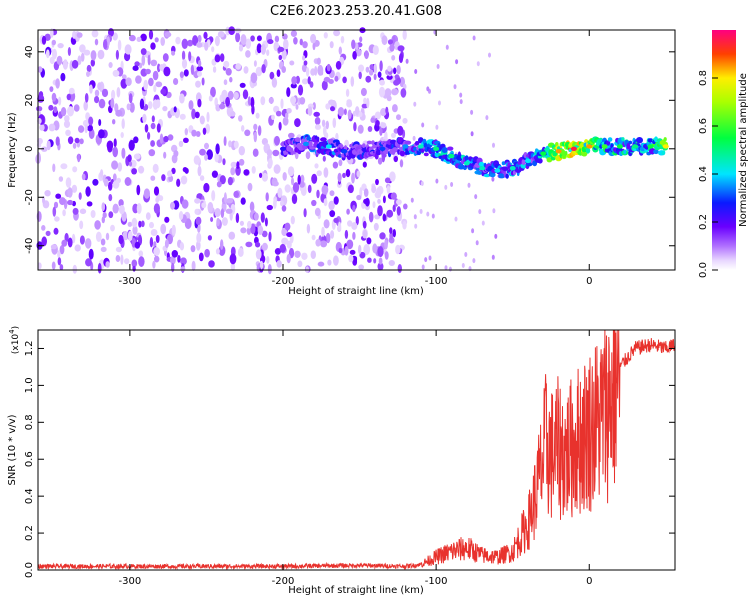 The width and height of the screenshot is (750, 600). Describe the element at coordinates (29, 459) in the screenshot. I see `y-tick-label: 0.6` at that location.